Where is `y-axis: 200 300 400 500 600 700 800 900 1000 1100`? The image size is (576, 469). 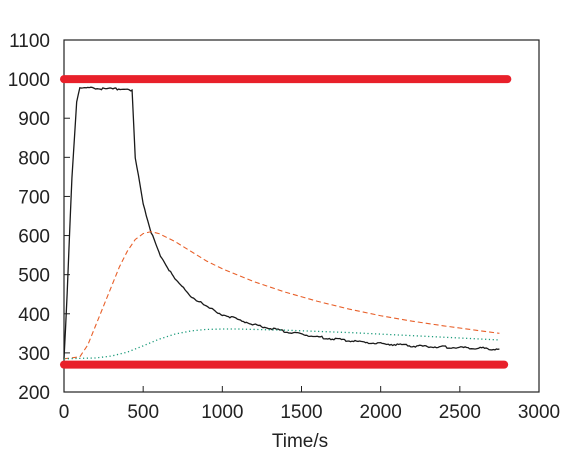
y-axis: 200 300 400 500 600 700 800 900 1000 1100 is located at coordinates (39, 217).